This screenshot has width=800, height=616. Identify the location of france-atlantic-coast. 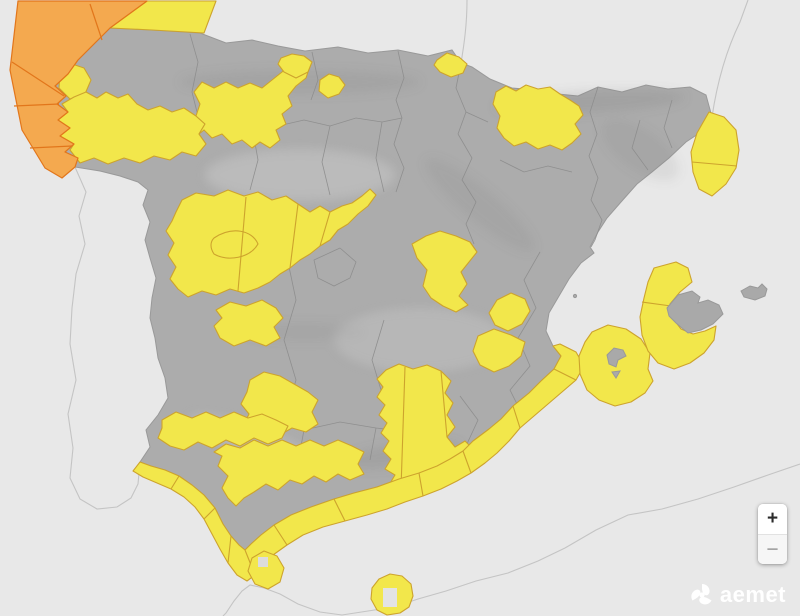
(464, 32).